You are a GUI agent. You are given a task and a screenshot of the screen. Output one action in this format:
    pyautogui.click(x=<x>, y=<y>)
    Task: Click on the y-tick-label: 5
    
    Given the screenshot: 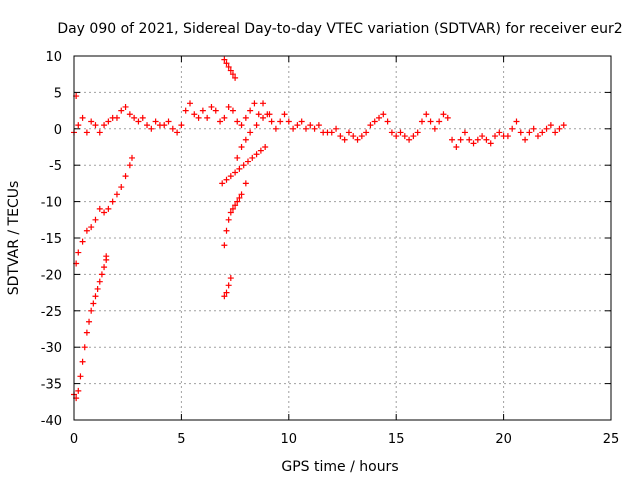 What is the action you would take?
    pyautogui.click(x=58, y=93)
    